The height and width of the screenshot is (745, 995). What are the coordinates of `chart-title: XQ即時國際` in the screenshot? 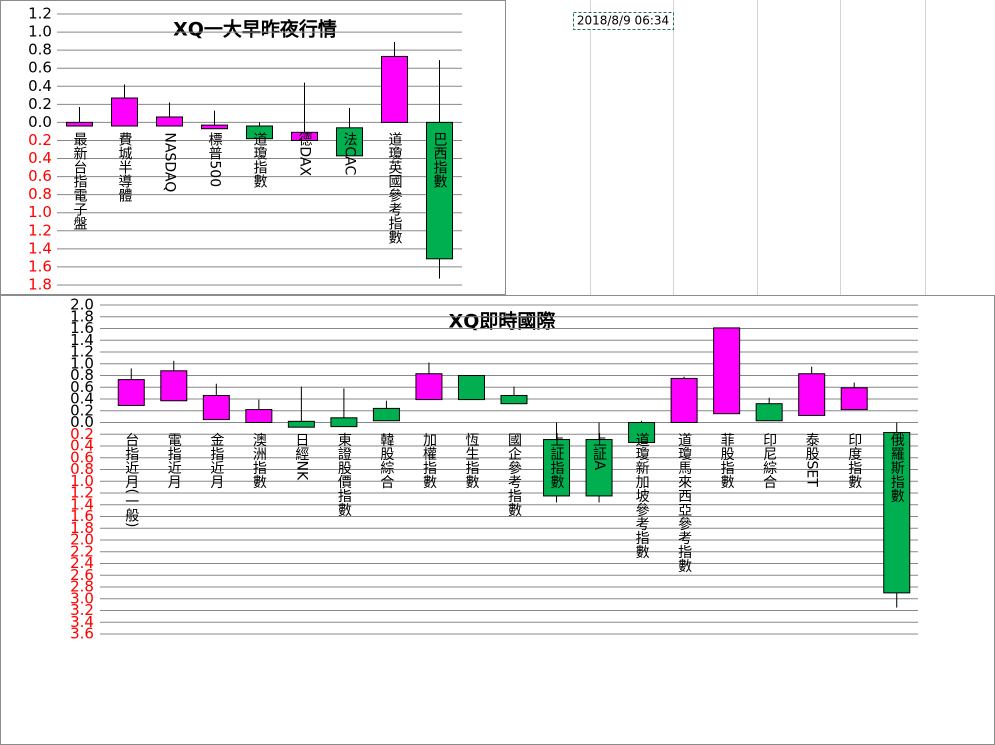 It's located at (503, 321).